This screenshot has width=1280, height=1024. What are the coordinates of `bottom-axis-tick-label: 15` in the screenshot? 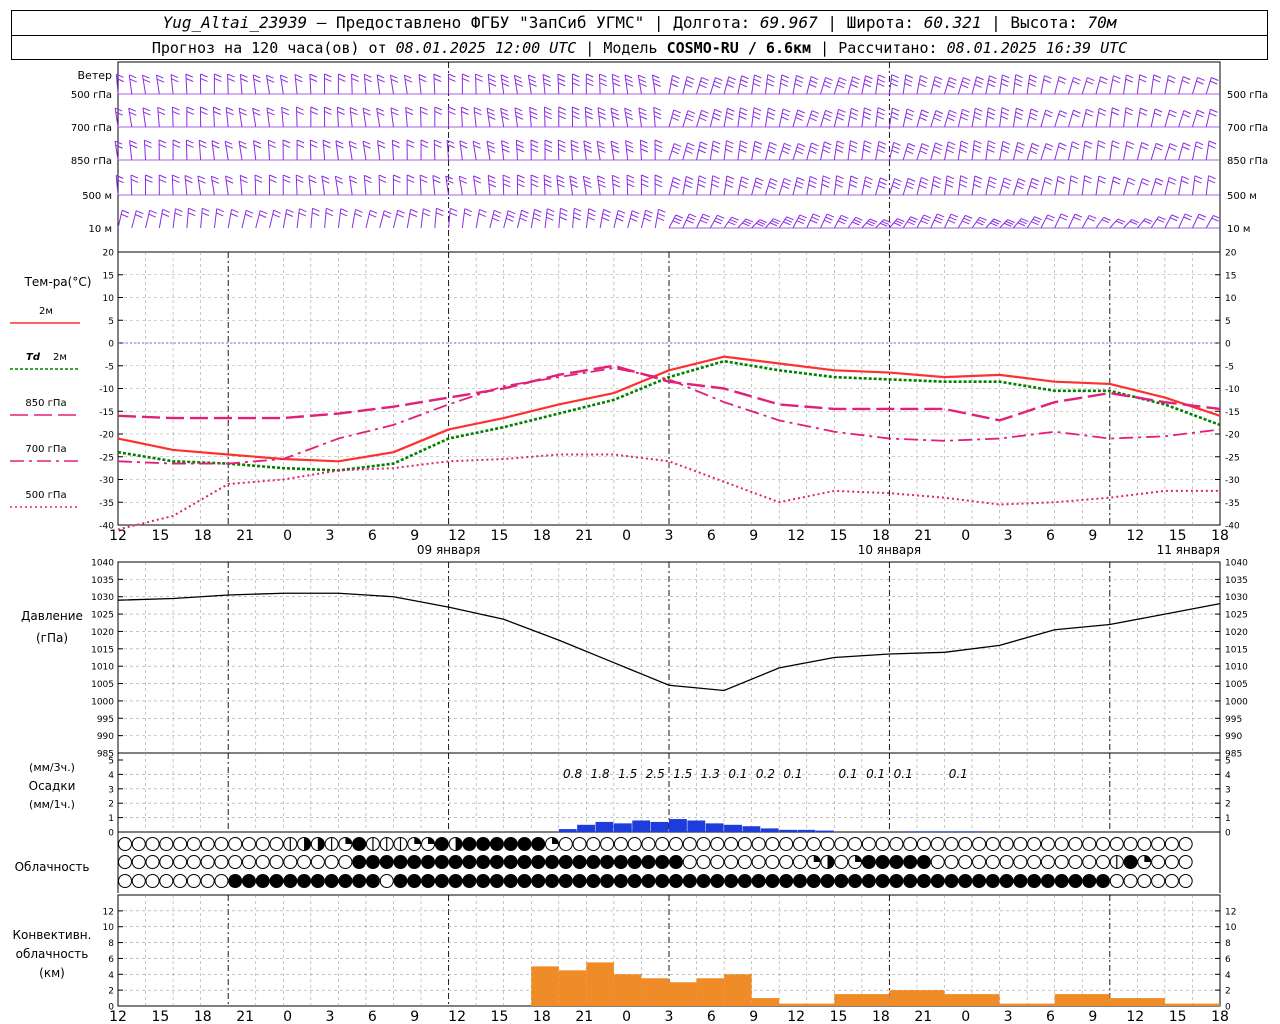 It's located at (160, 1016).